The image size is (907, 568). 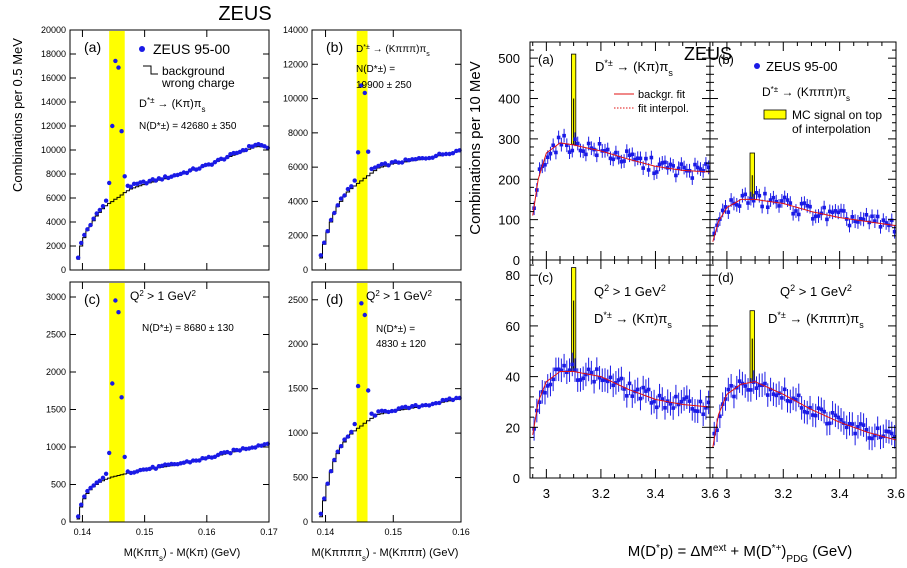 What do you see at coordinates (803, 151) in the screenshot?
I see `panel-frame` at bounding box center [803, 151].